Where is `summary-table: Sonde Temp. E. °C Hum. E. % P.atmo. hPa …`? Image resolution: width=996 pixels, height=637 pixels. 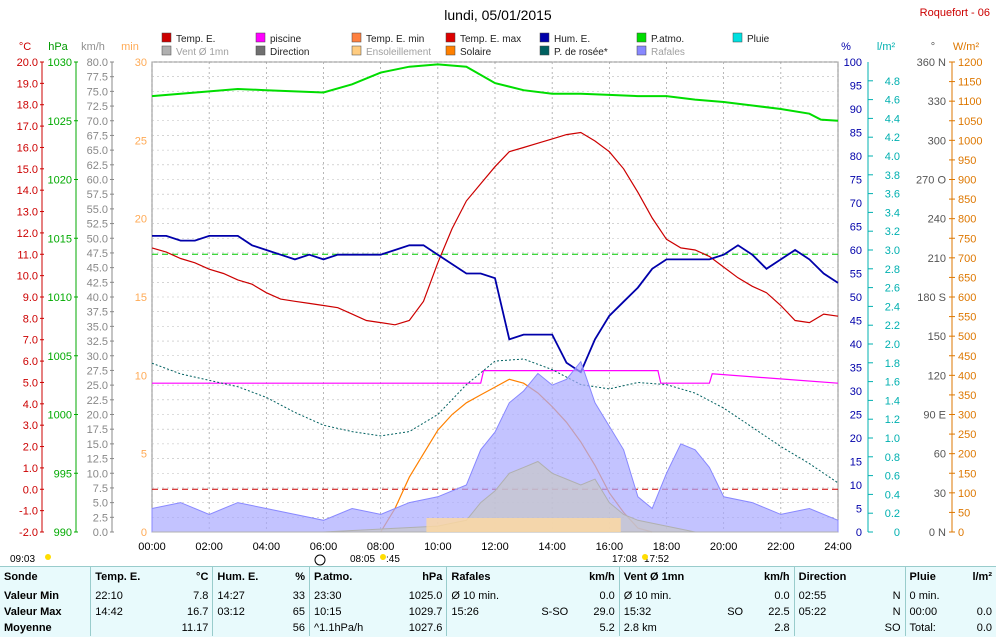 summary-table: Sonde Temp. E. °C Hum. E. % P.atmo. hPa … is located at coordinates (498, 601).